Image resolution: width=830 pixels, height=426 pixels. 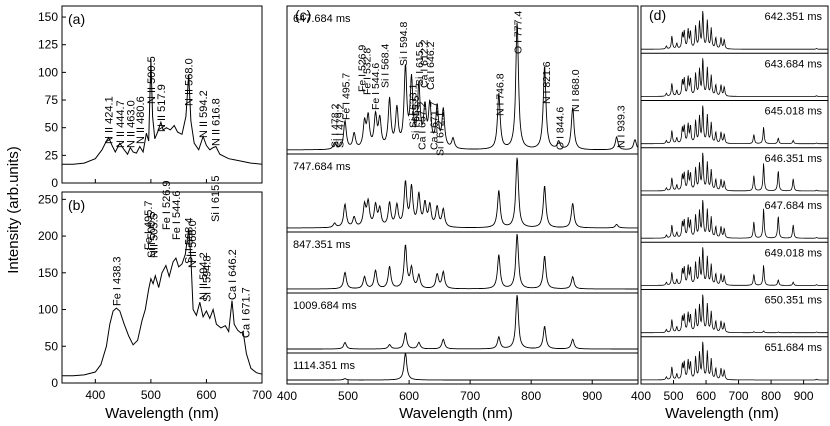 I want to click on panel-c-peak-label: Si I 672.1, so click(x=441, y=133).